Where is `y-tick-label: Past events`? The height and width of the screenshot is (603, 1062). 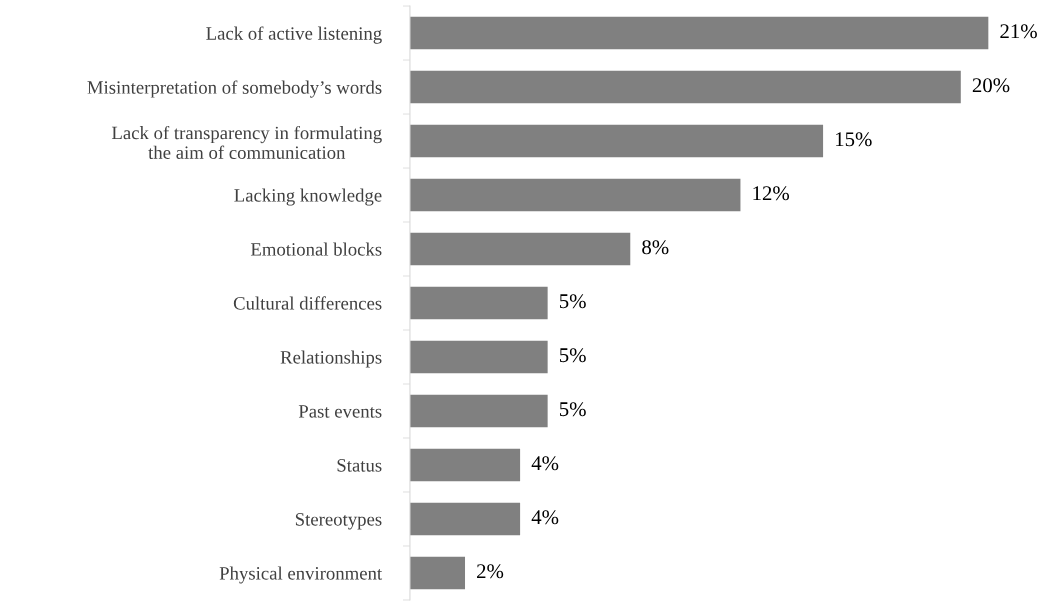
y-tick-label: Past events is located at coordinates (340, 411).